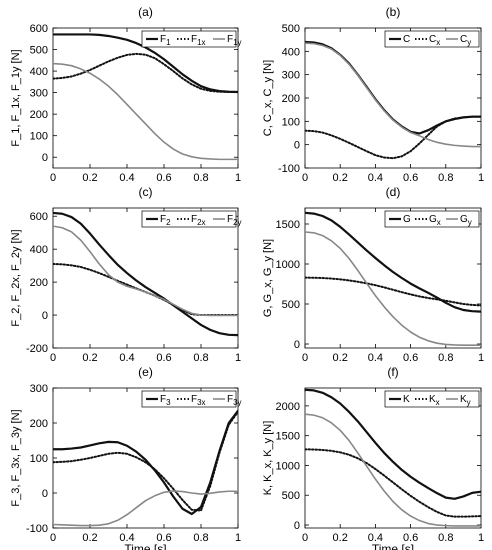  I want to click on y-tick-label: 0, so click(45, 494).